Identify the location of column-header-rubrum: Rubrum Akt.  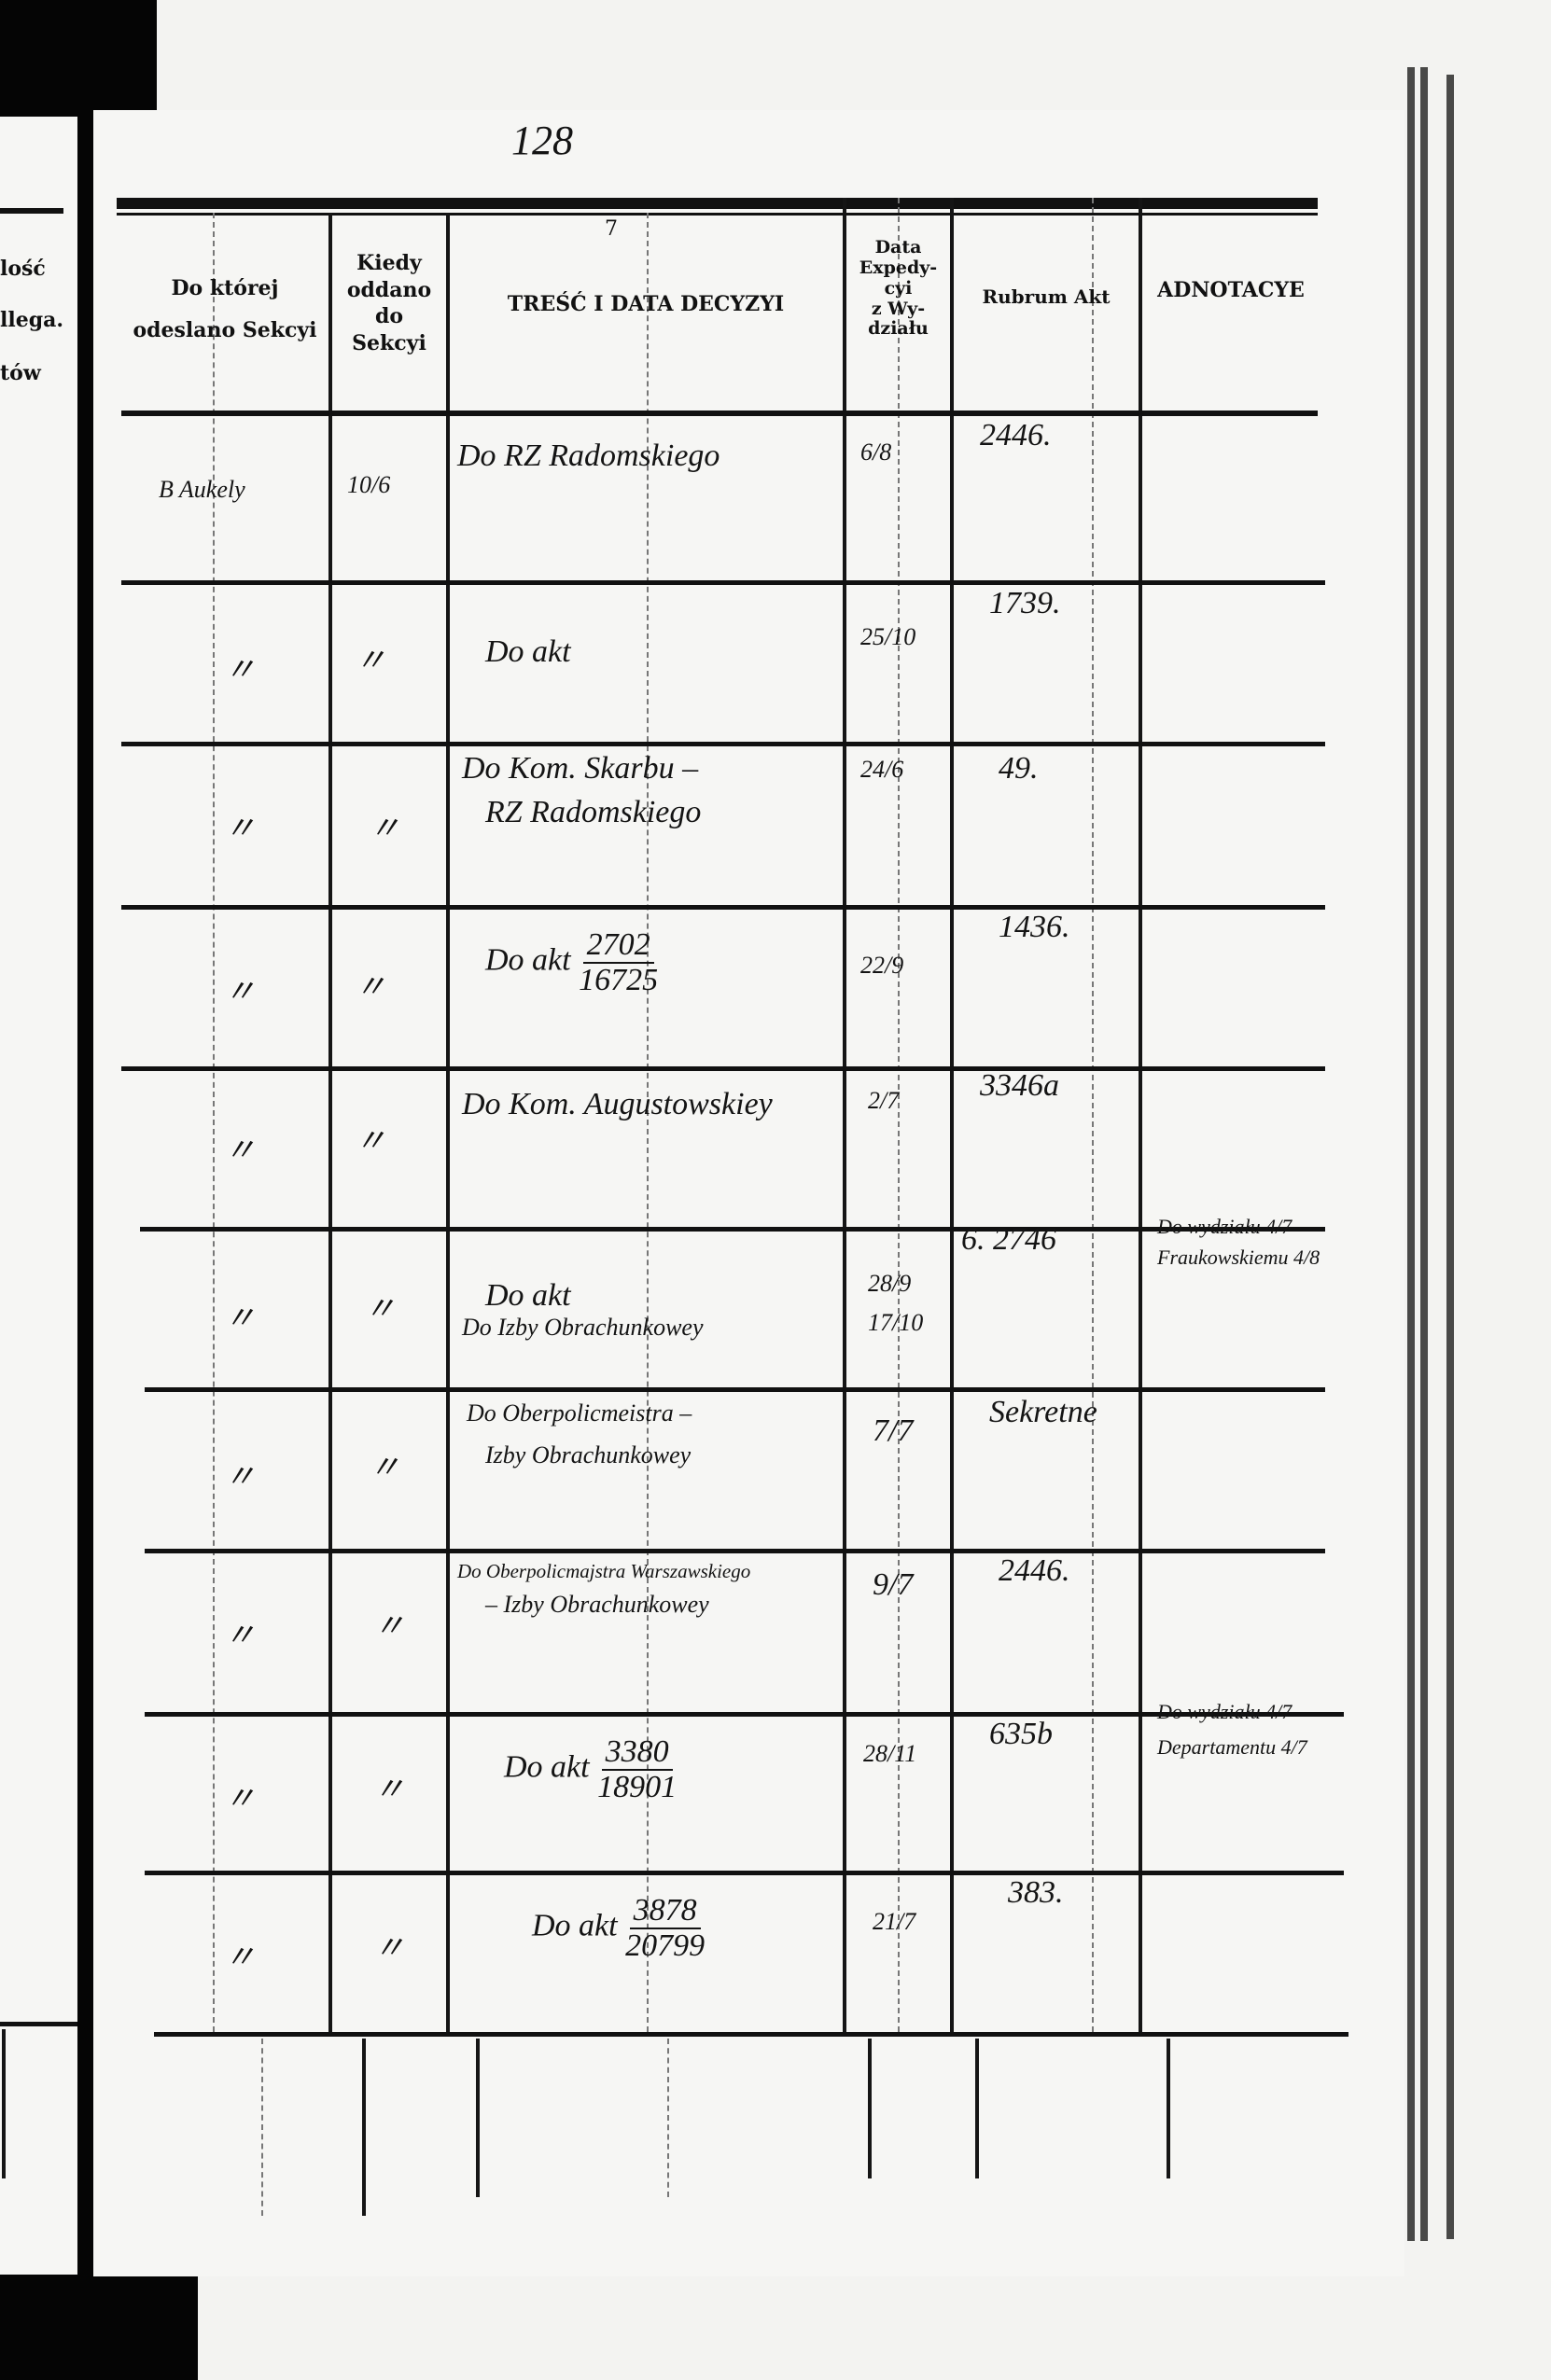
(1046, 296).